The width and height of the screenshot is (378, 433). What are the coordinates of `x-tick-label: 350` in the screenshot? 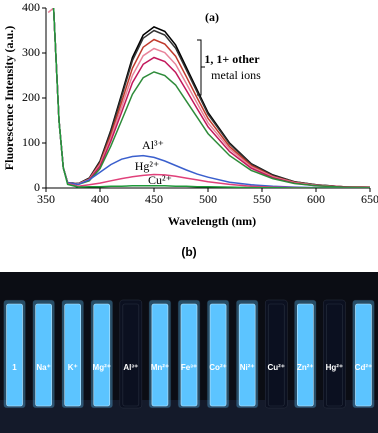 It's located at (46, 199).